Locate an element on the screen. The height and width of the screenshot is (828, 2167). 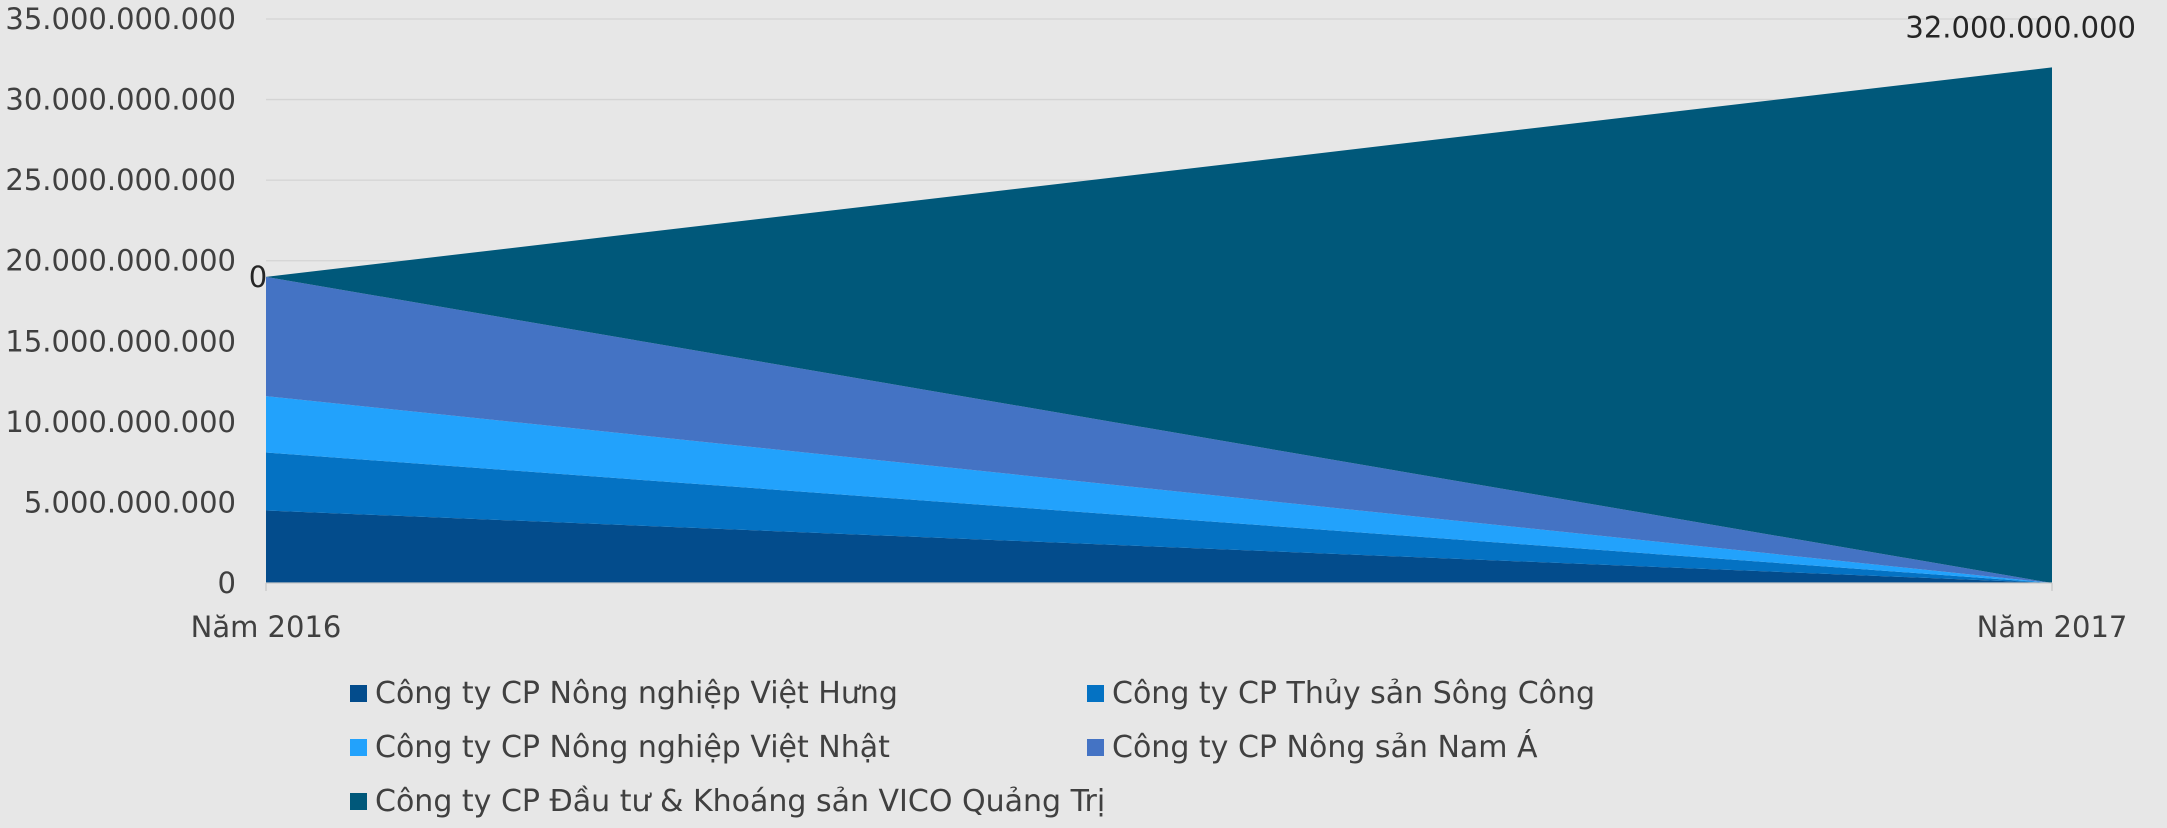
y-tick-label: 35.000.000.000 is located at coordinates (120, 19).